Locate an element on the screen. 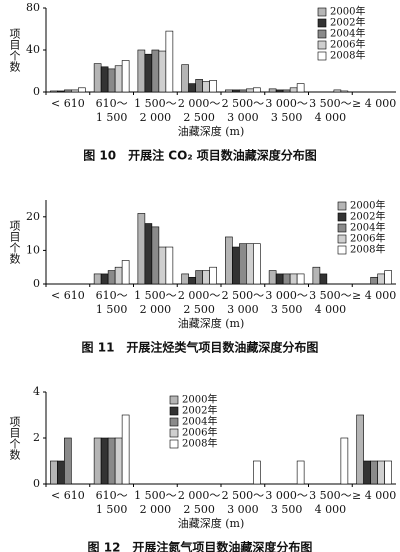  figure-caption: 图 10 开展注 CO₂ 项目数油藏深度分布图 is located at coordinates (200, 155).